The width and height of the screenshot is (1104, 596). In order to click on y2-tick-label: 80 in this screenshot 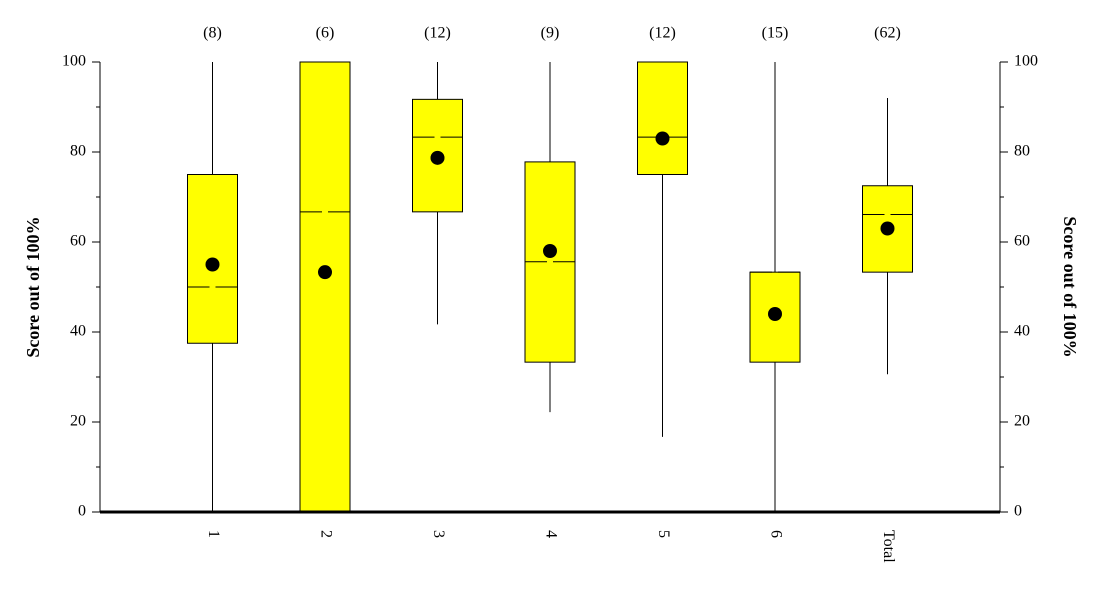, I will do `click(1022, 151)`.